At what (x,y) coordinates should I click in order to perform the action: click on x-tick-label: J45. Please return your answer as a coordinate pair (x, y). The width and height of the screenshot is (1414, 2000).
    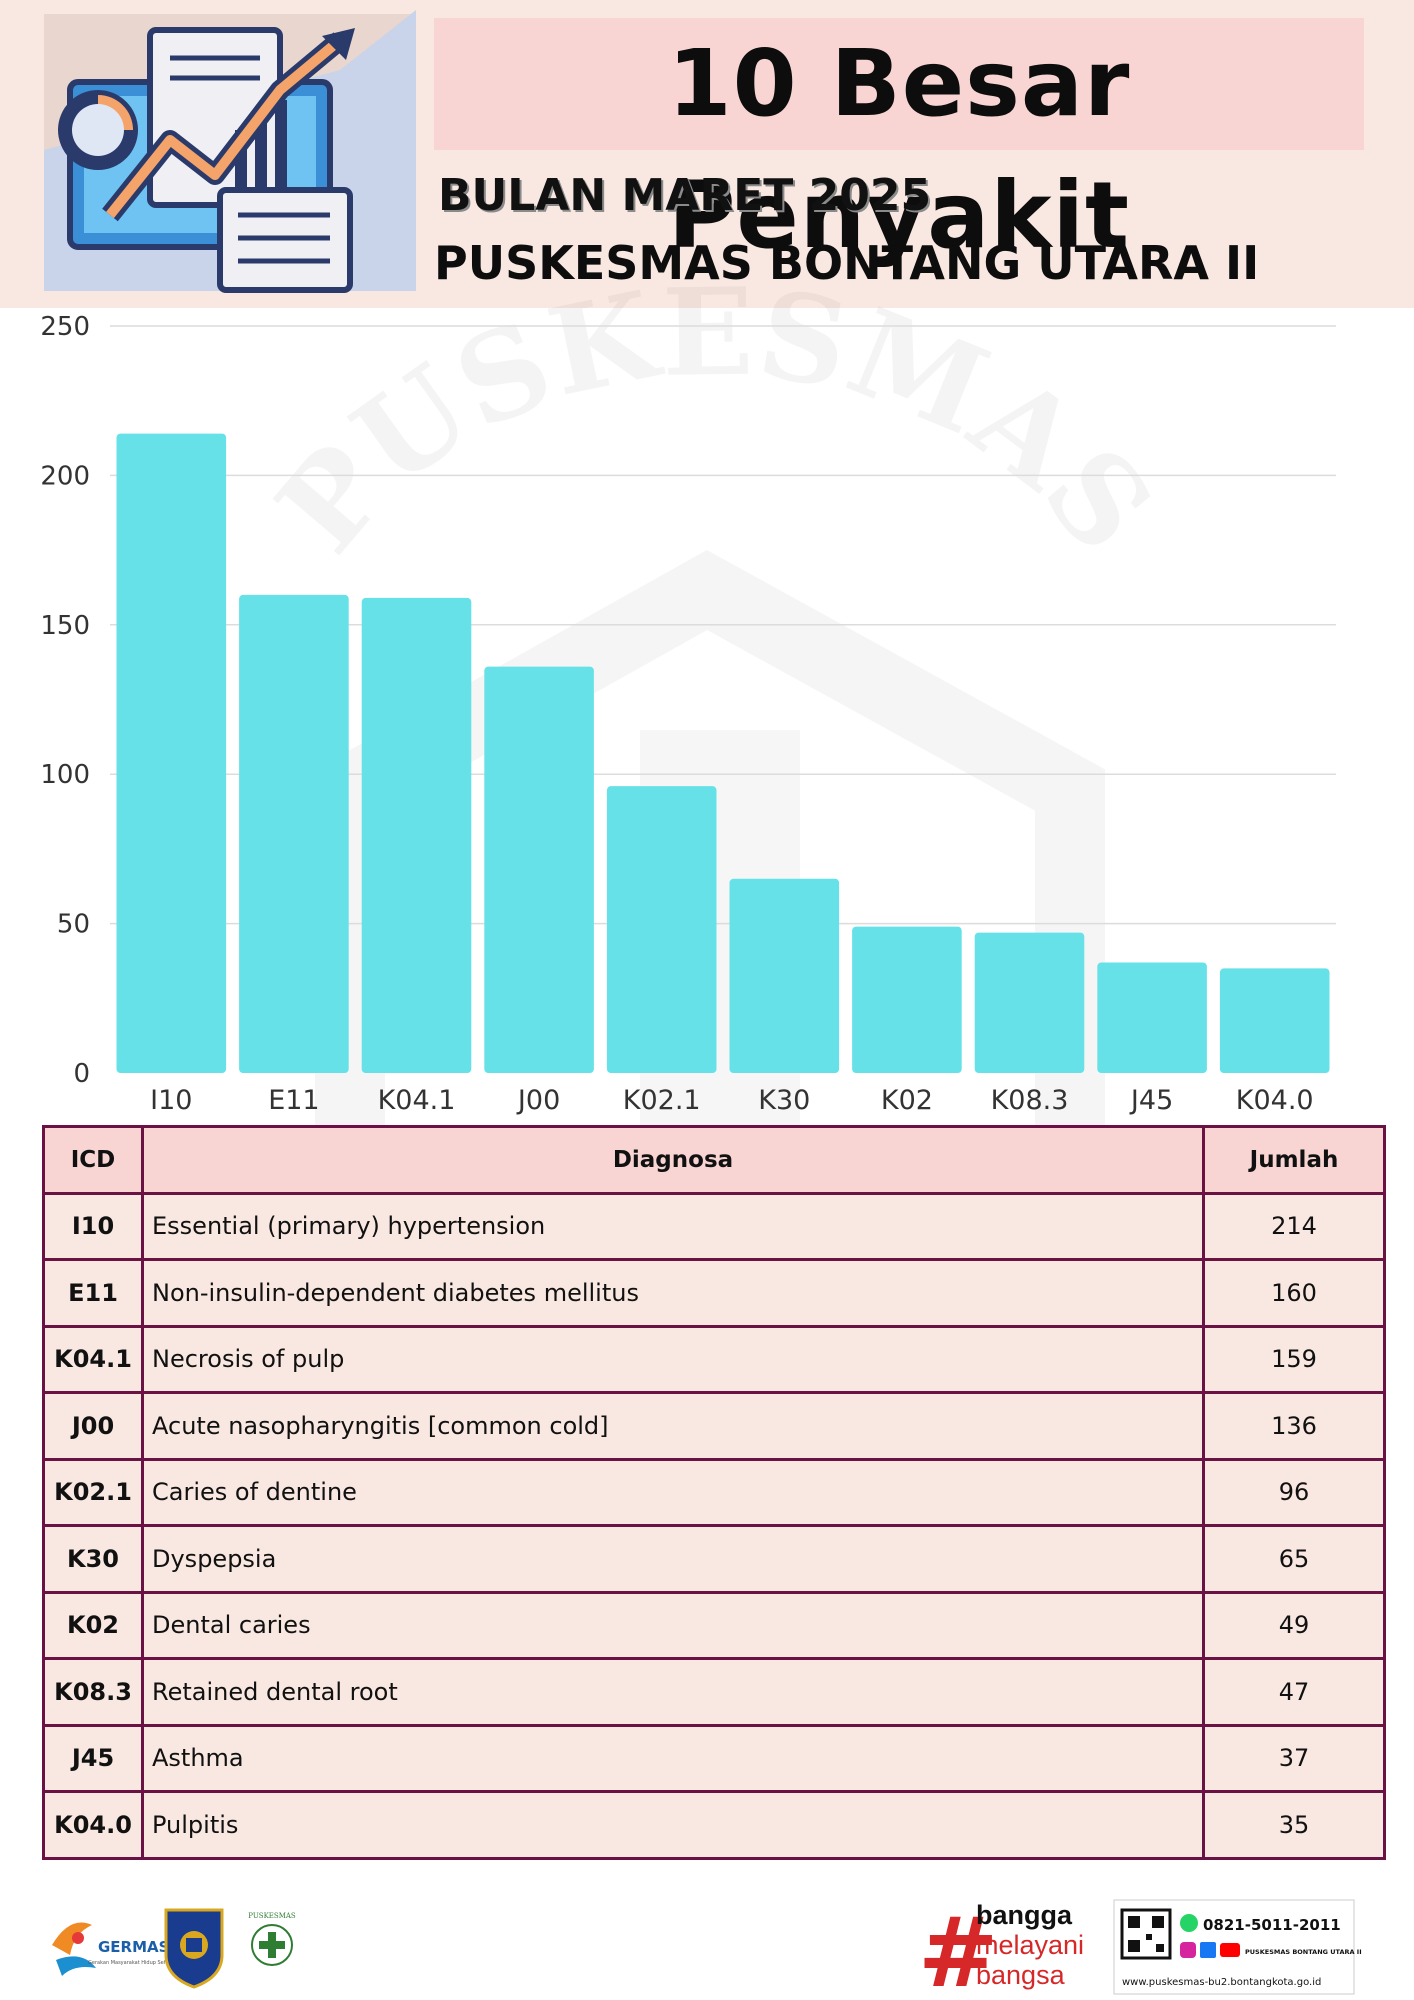
    Looking at the image, I should click on (1151, 1100).